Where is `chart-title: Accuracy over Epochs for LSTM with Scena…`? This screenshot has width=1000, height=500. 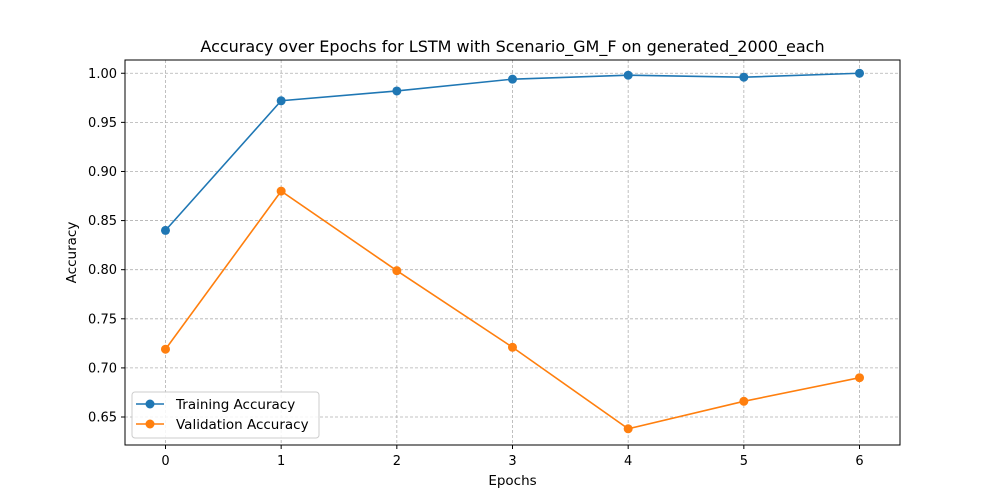
chart-title: Accuracy over Epochs for LSTM with Scena… is located at coordinates (512, 47).